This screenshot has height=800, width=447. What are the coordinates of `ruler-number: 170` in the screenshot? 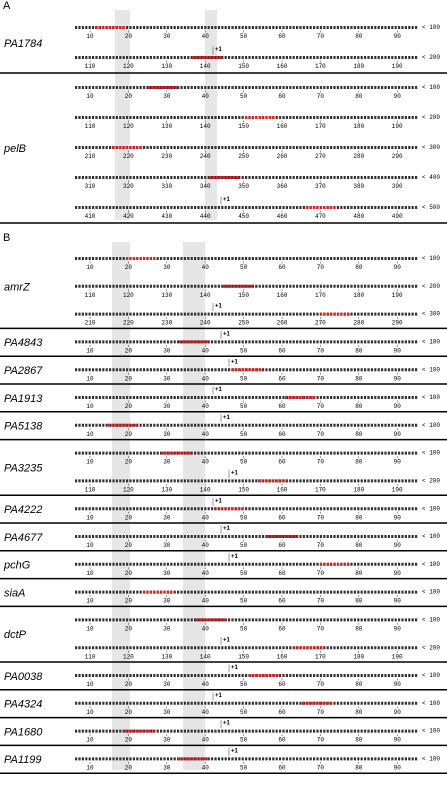 It's located at (320, 126).